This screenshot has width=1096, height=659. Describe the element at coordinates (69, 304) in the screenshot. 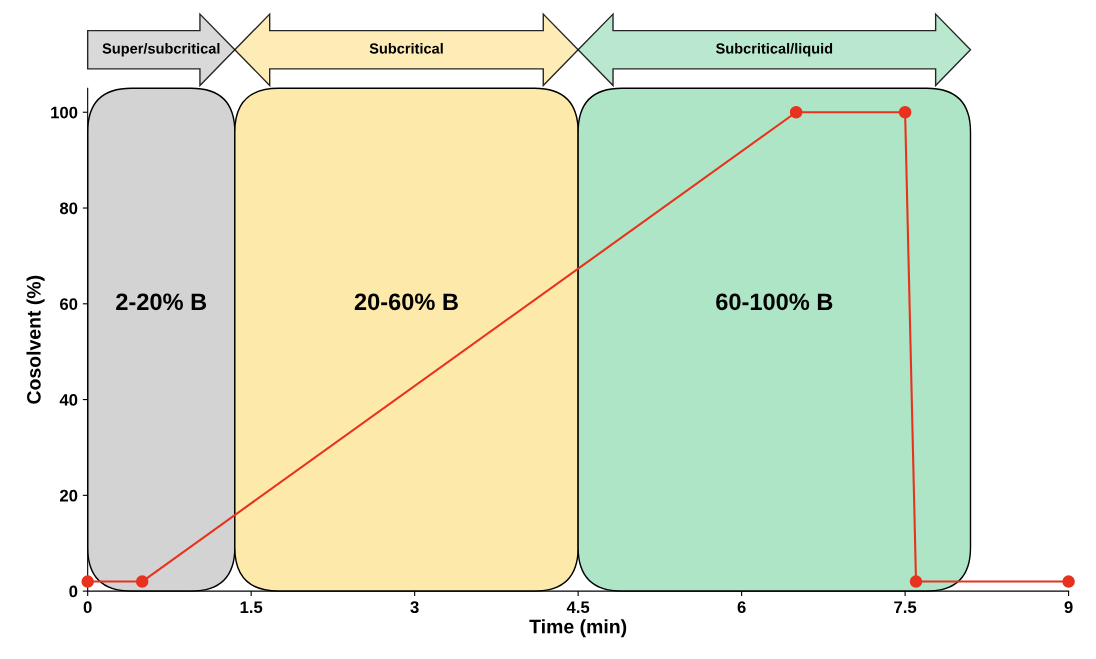

I see `y-tick-label: 60` at that location.